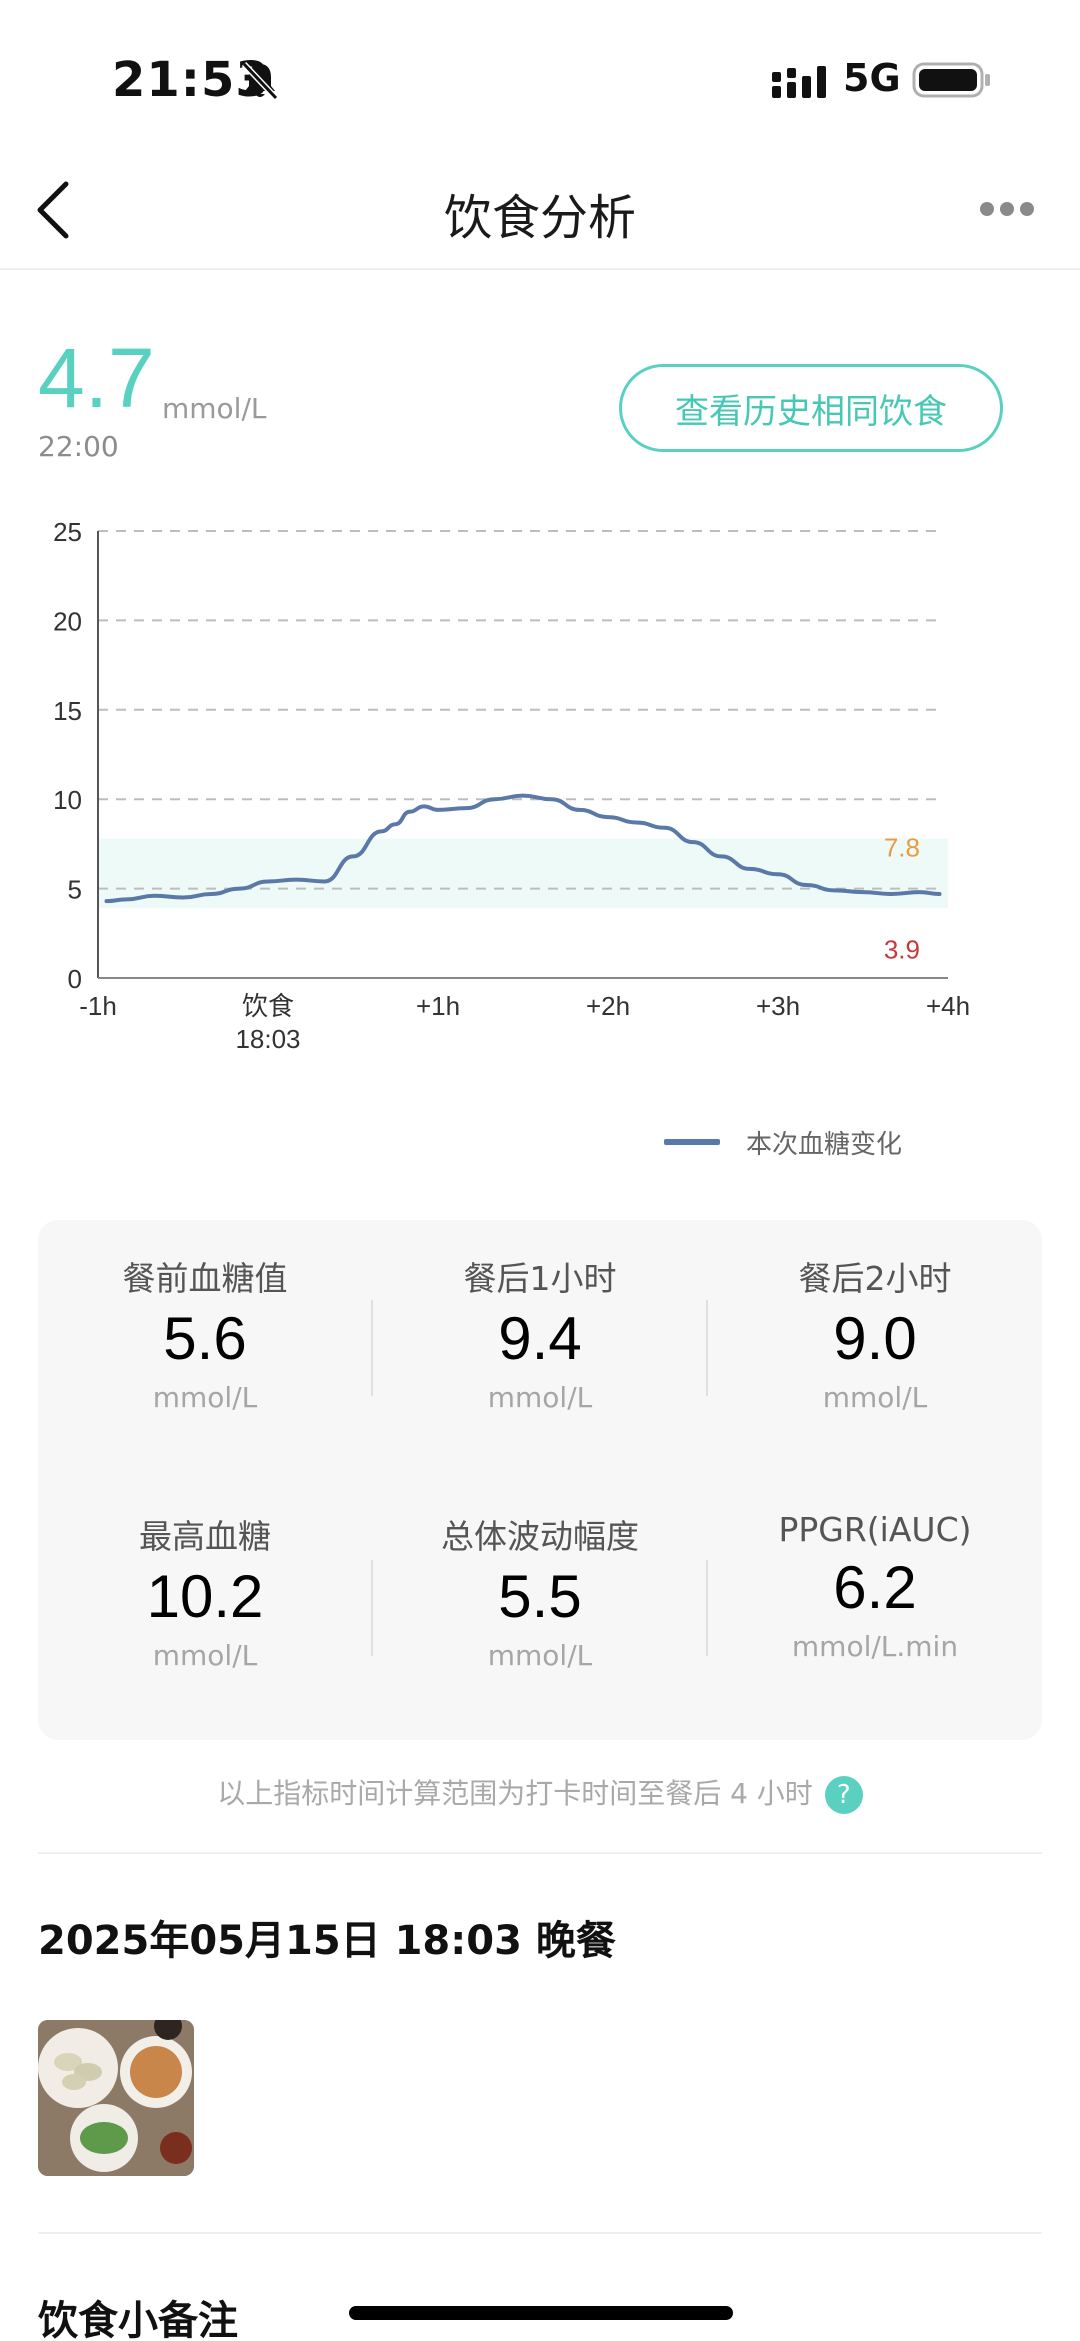  Describe the element at coordinates (515, 1793) in the screenshot. I see `metrics-note-text: 以上指标时间计算范围为打卡时间至餐后 4 小时` at that location.